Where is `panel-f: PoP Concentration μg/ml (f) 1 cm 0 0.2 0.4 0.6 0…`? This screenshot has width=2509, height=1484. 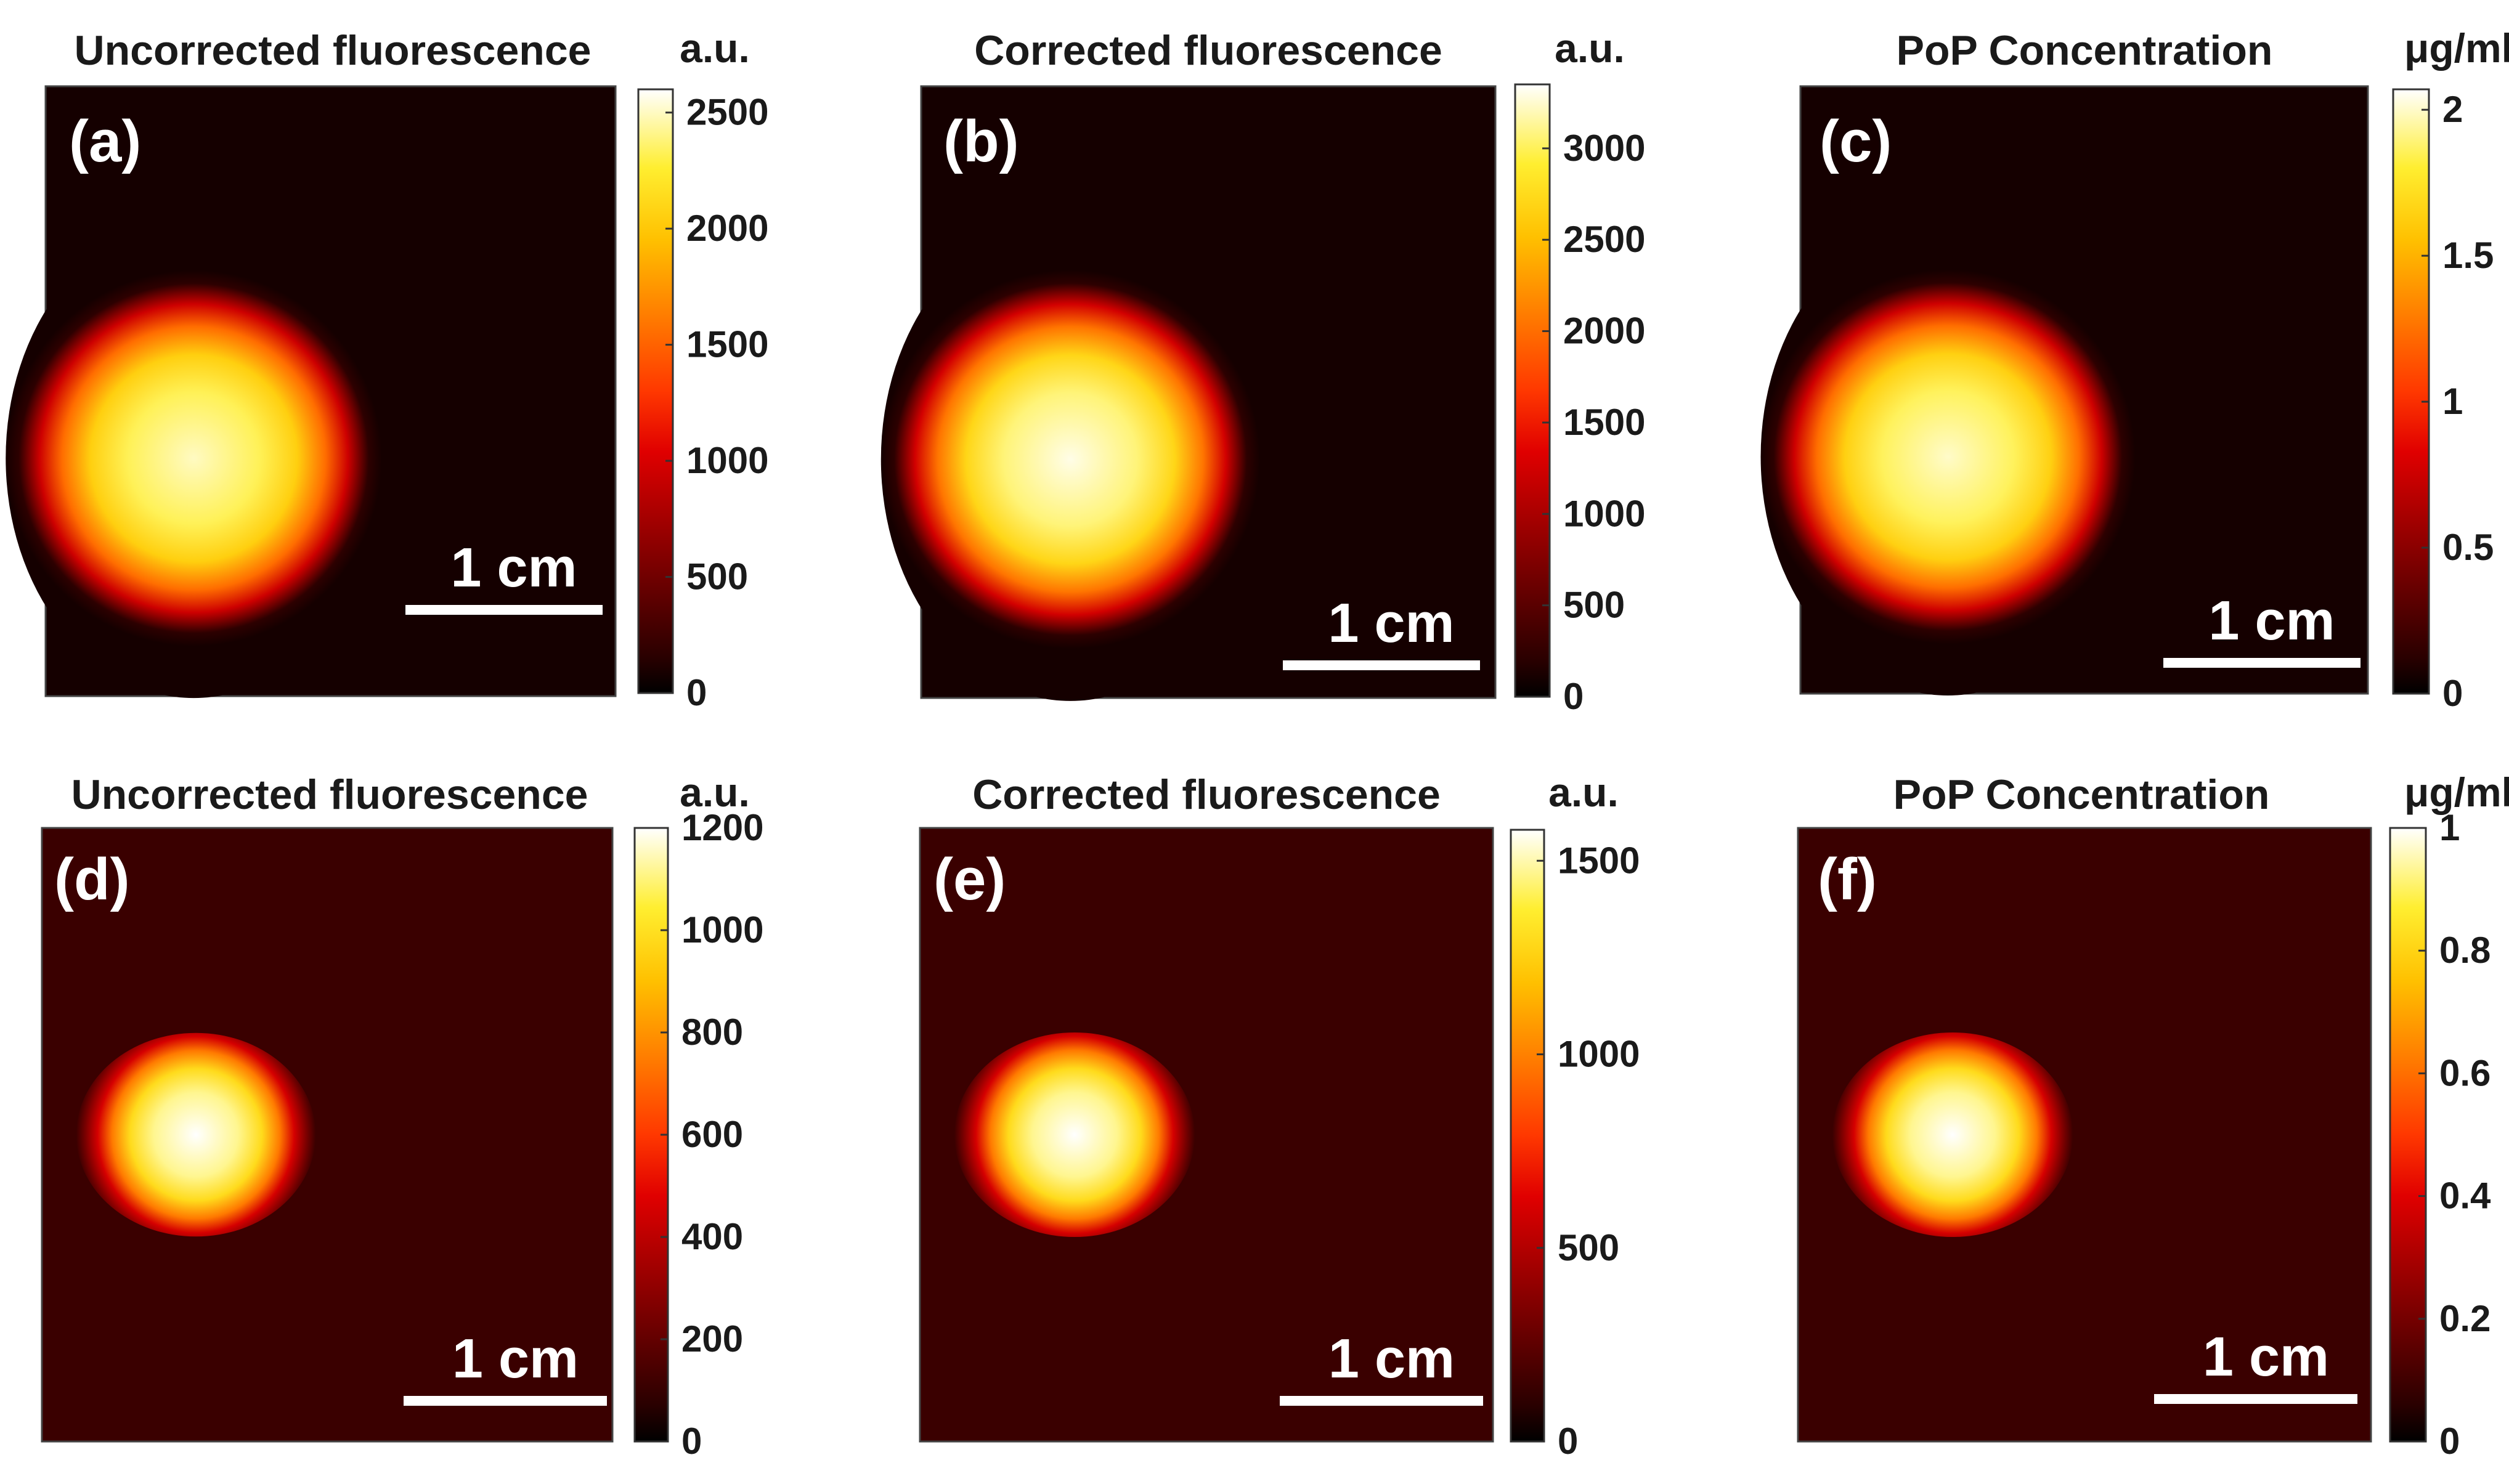
panel-f: PoP Concentration μg/ml (f) 1 cm 0 0.2 0.4 0.6 0… is located at coordinates (2153, 1115).